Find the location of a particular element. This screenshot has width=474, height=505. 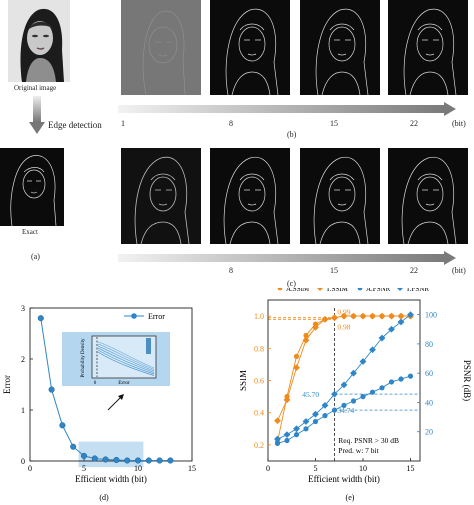

inset-x0-label: 0 is located at coordinates (95, 383).